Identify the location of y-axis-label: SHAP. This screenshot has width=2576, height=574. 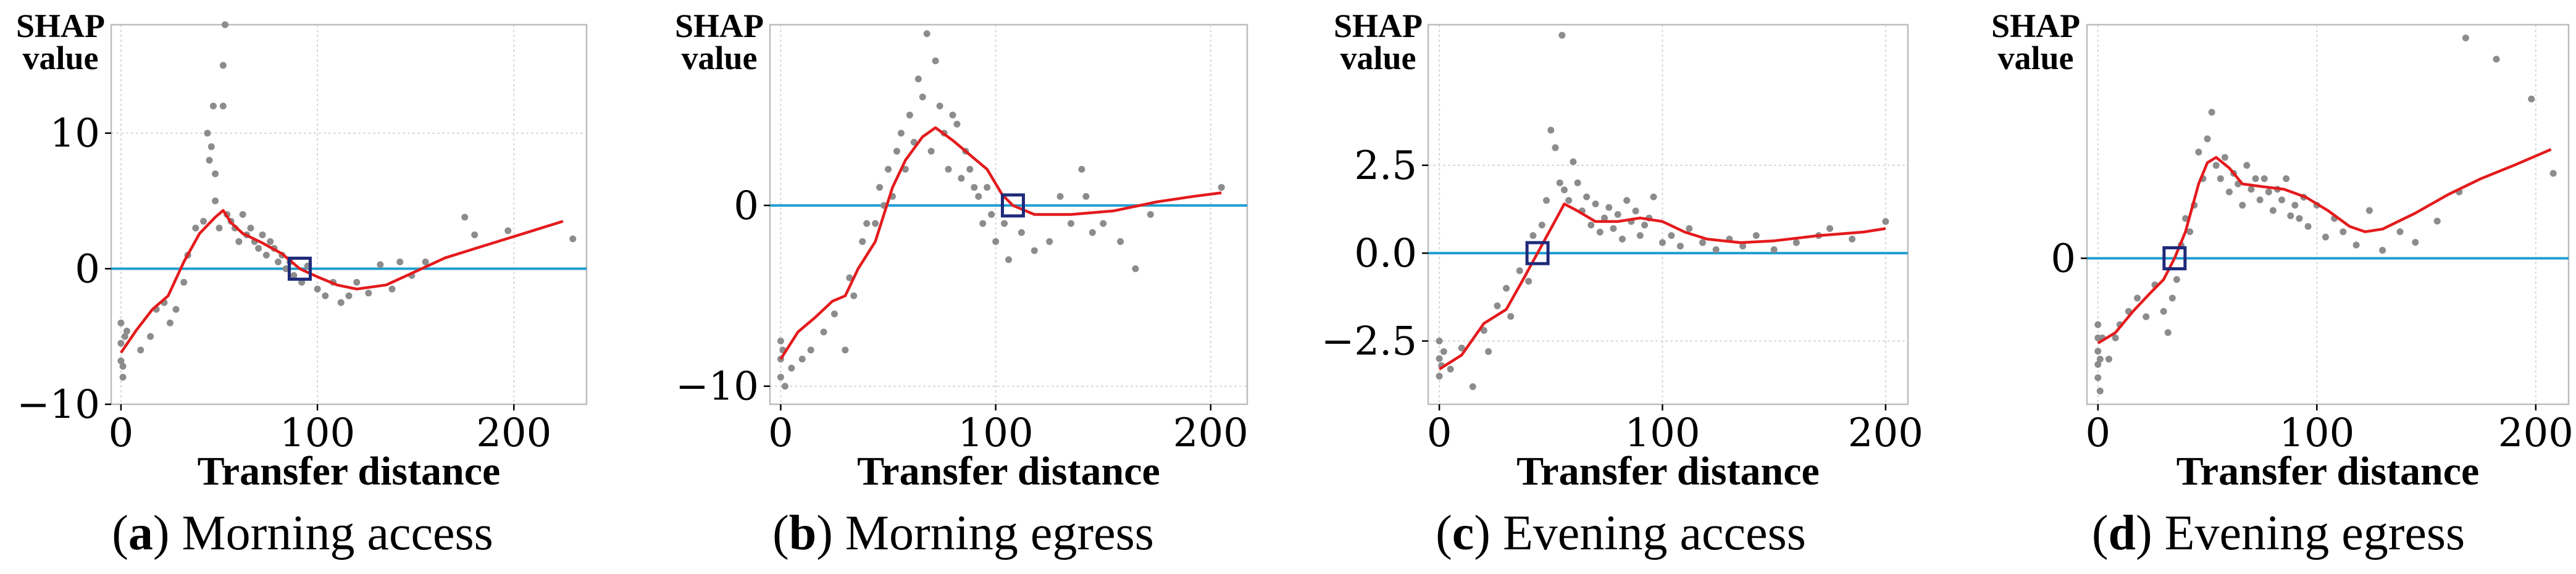
(1378, 25).